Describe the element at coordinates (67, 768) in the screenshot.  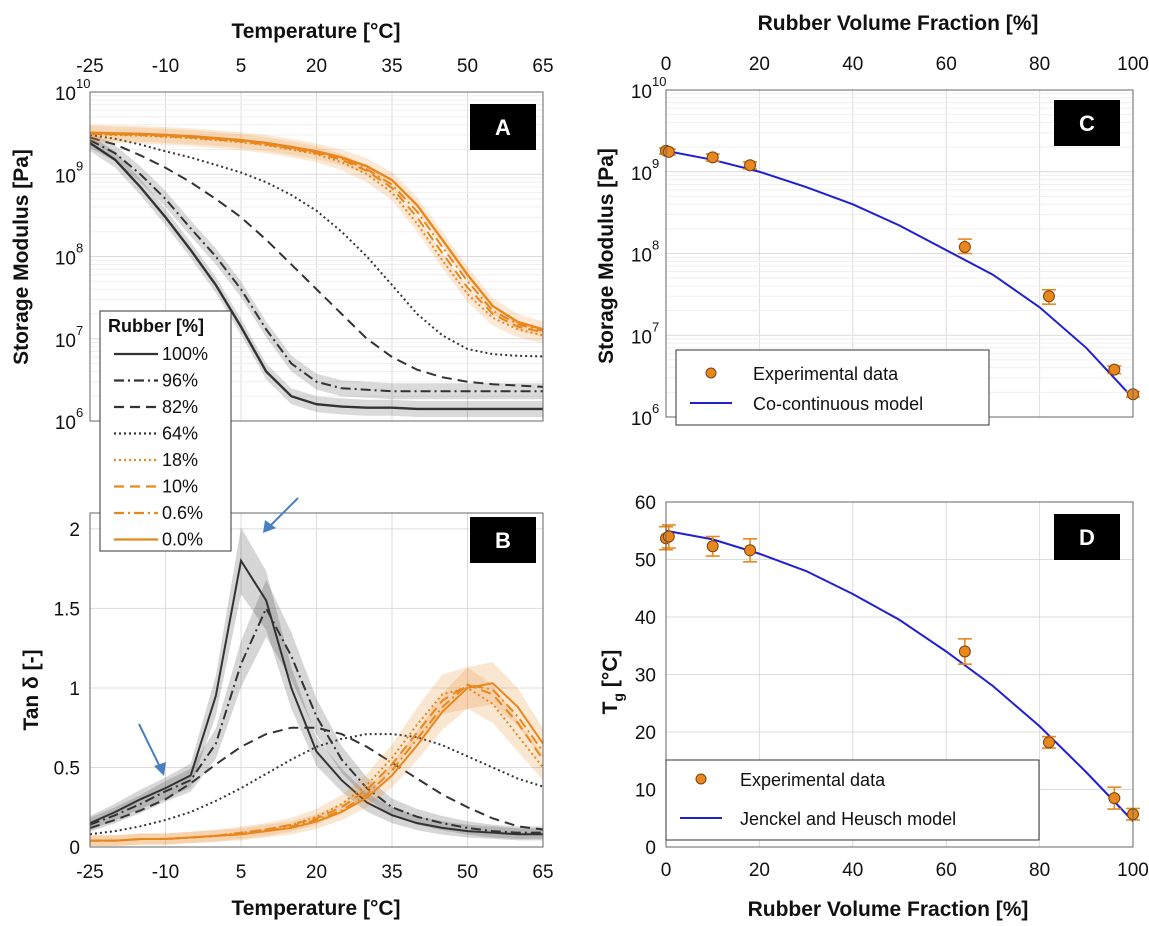
I see `panel-b-ytick-label: 0.5` at that location.